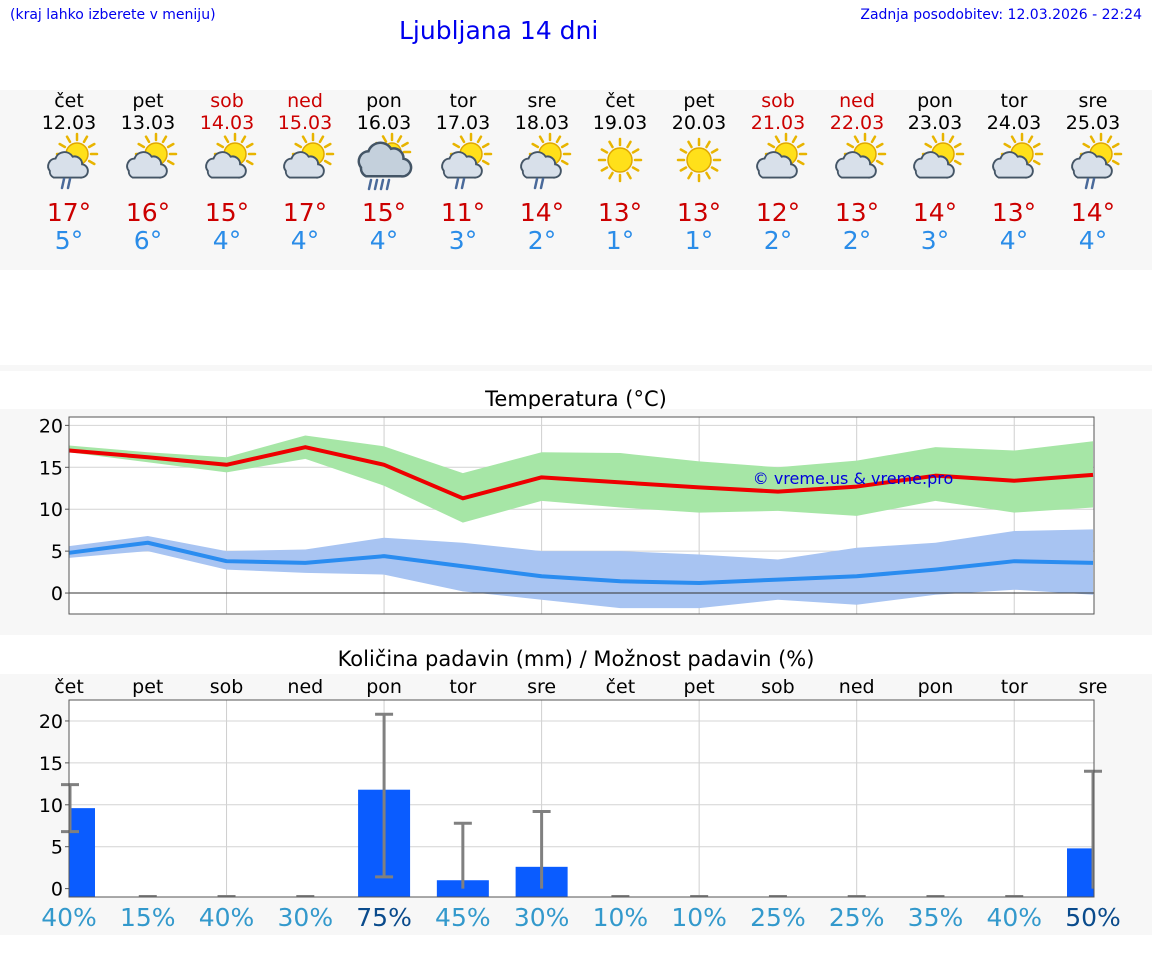  Describe the element at coordinates (1093, 123) in the screenshot. I see `day-date: 25.03` at that location.